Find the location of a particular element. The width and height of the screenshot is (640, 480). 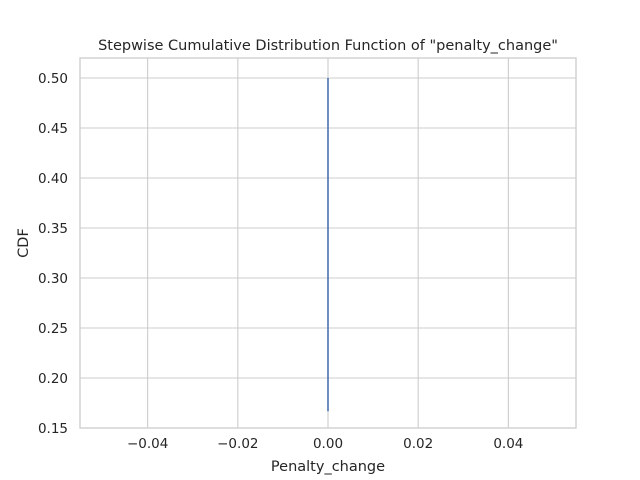

x-axis-label: Penalty_change is located at coordinates (328, 467).